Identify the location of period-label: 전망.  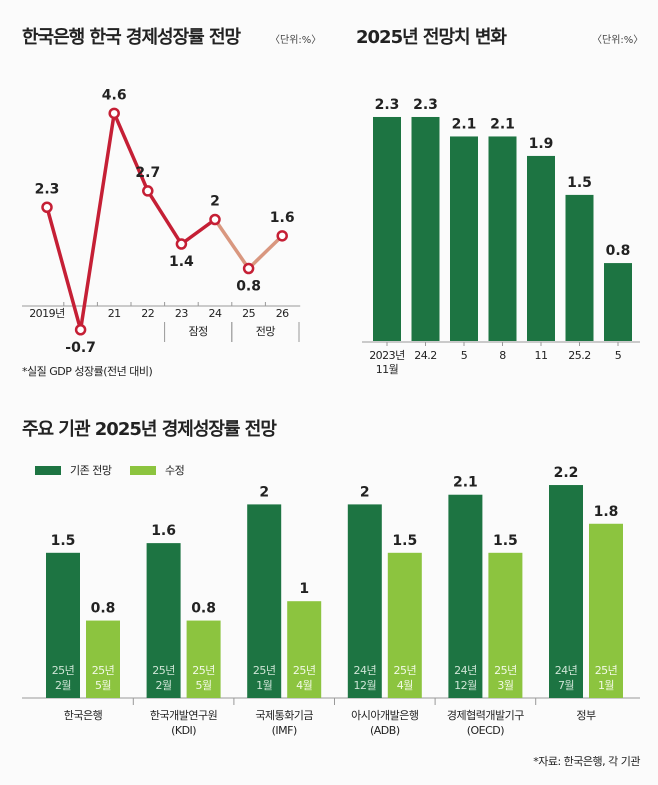
(266, 331).